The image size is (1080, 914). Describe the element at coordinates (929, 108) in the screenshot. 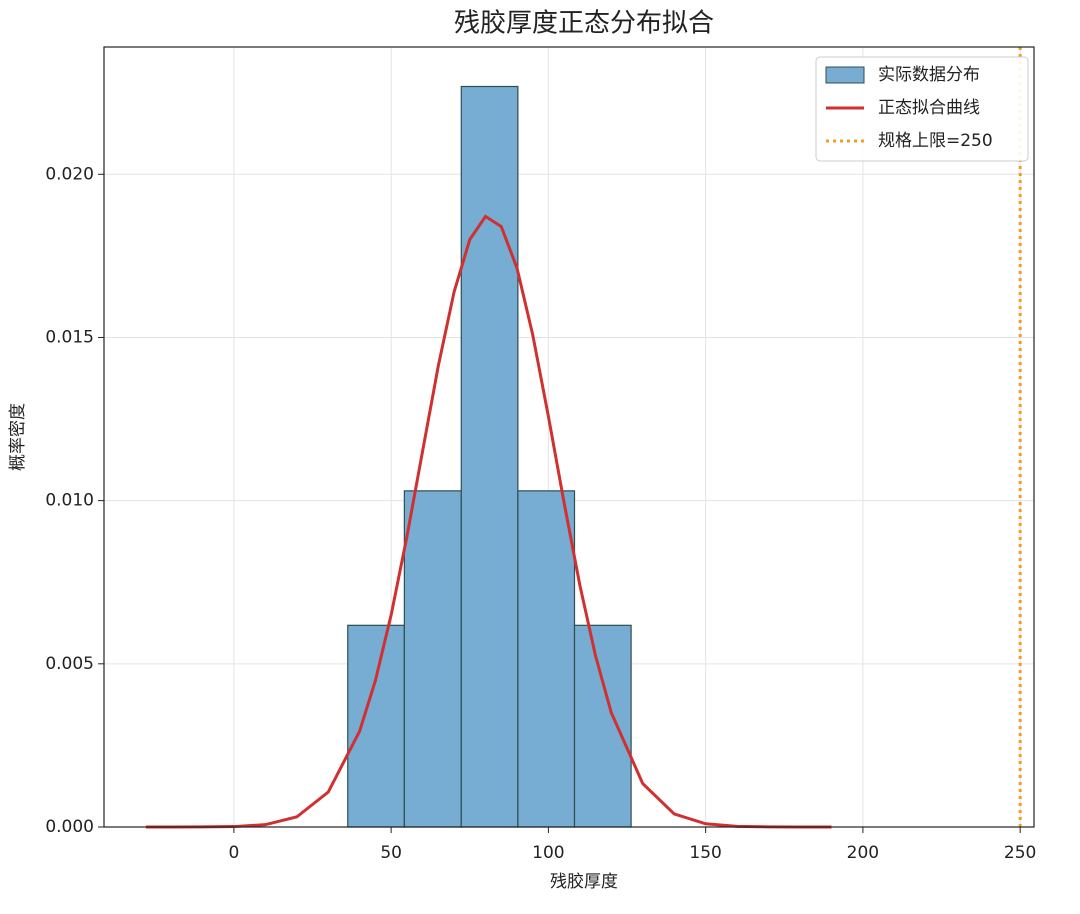

I see `legend-label: 正态拟合曲线` at that location.